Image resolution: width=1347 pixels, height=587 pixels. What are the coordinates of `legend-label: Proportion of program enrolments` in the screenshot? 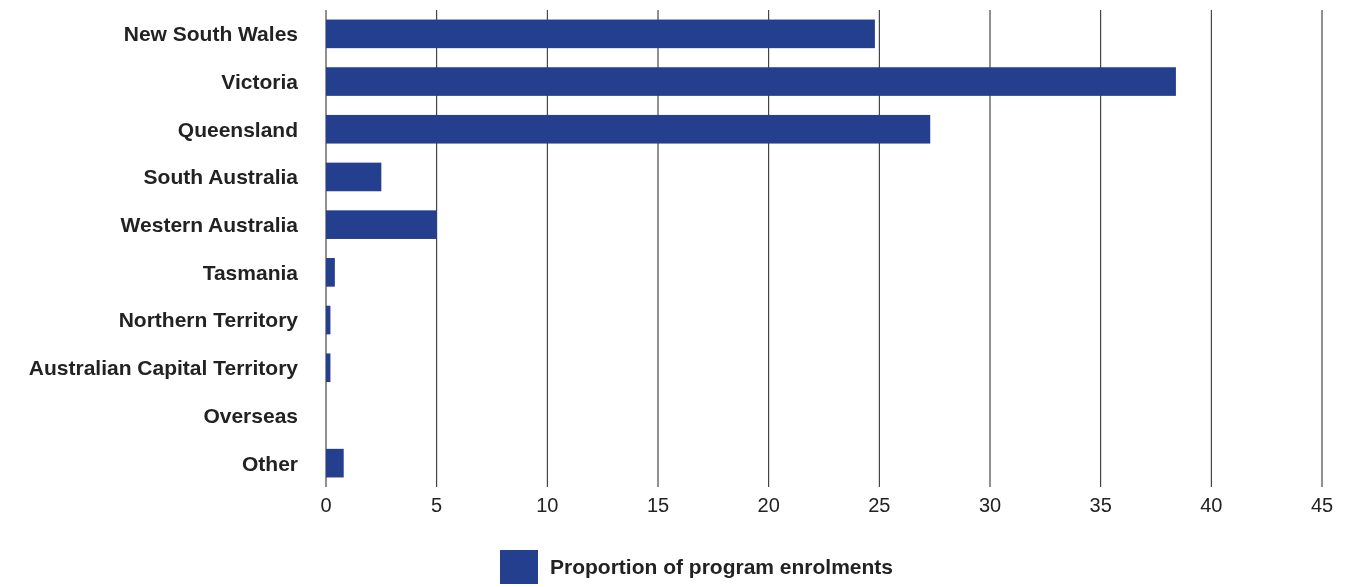 It's located at (722, 567).